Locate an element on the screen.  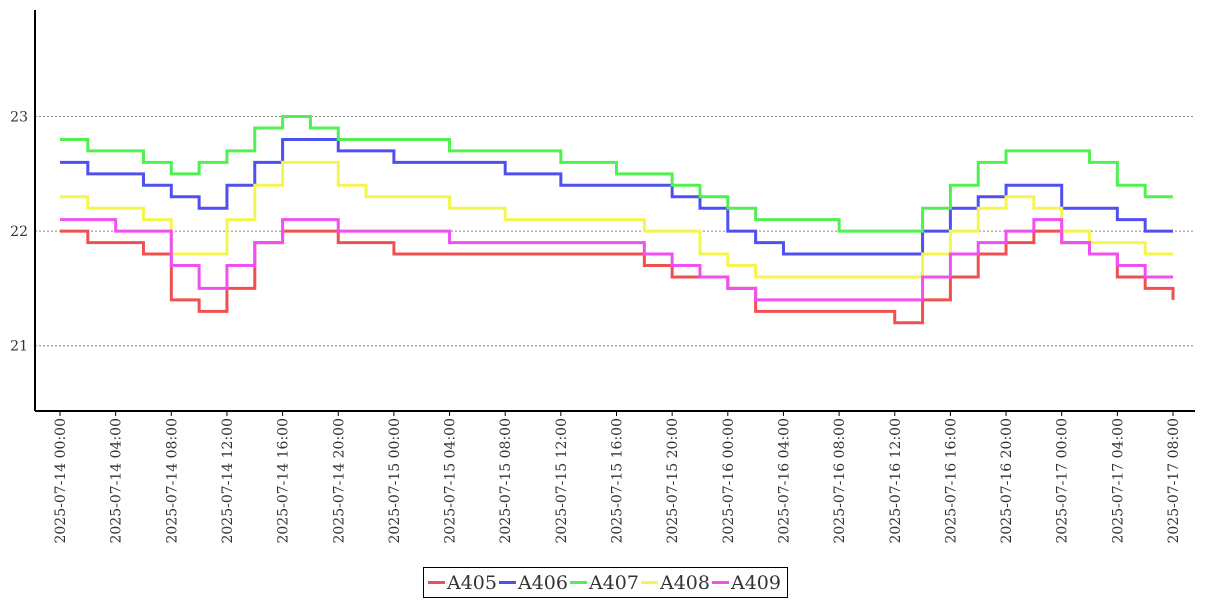
x-tick-label: 2025-07-14 20:00 is located at coordinates (339, 481).